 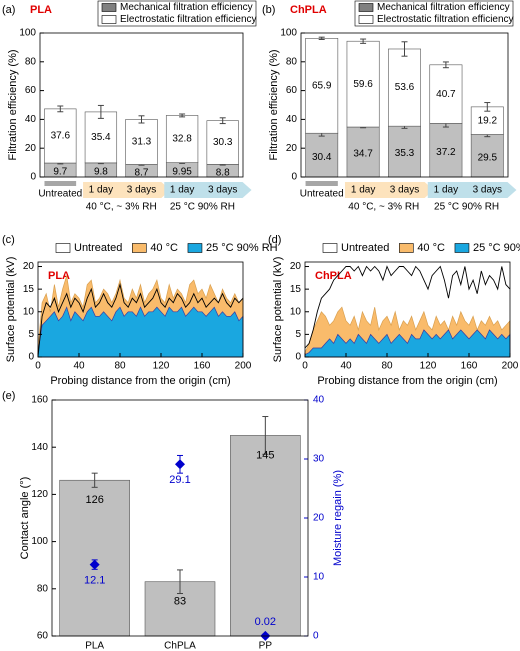 What do you see at coordinates (243, 366) in the screenshot?
I see `x-tick-label: 200` at bounding box center [243, 366].